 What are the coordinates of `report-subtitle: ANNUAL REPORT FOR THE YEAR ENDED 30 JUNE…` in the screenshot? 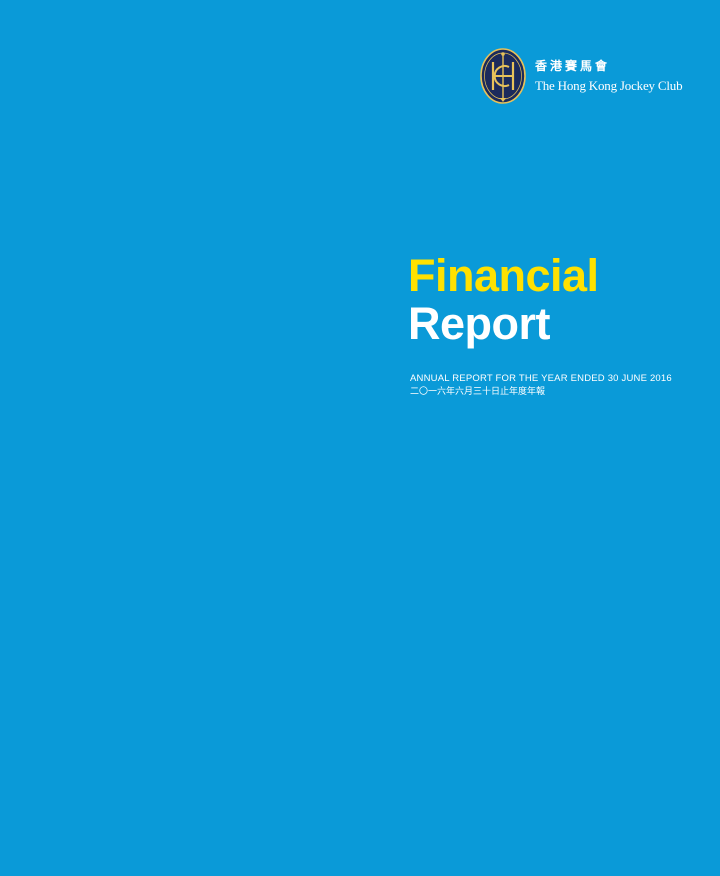 It's located at (541, 385).